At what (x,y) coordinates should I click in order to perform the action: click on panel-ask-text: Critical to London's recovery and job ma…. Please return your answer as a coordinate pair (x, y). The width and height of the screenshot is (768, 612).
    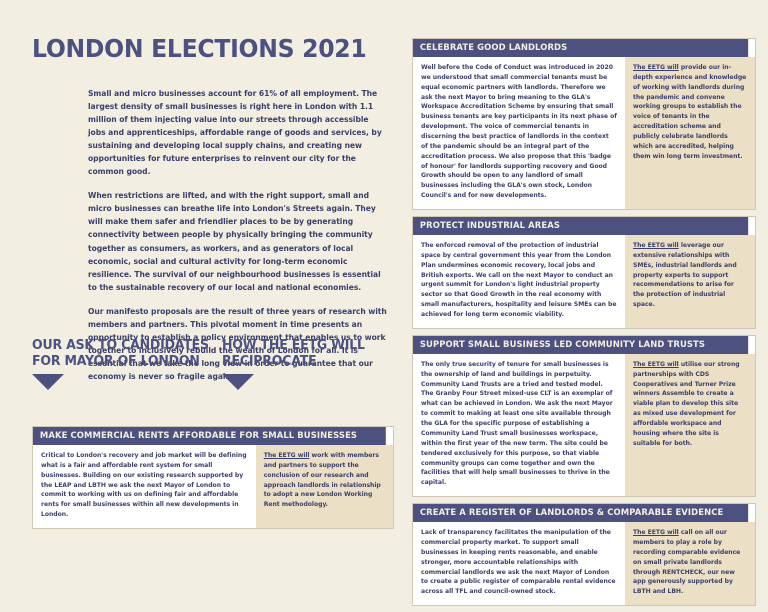
    Looking at the image, I should click on (144, 485).